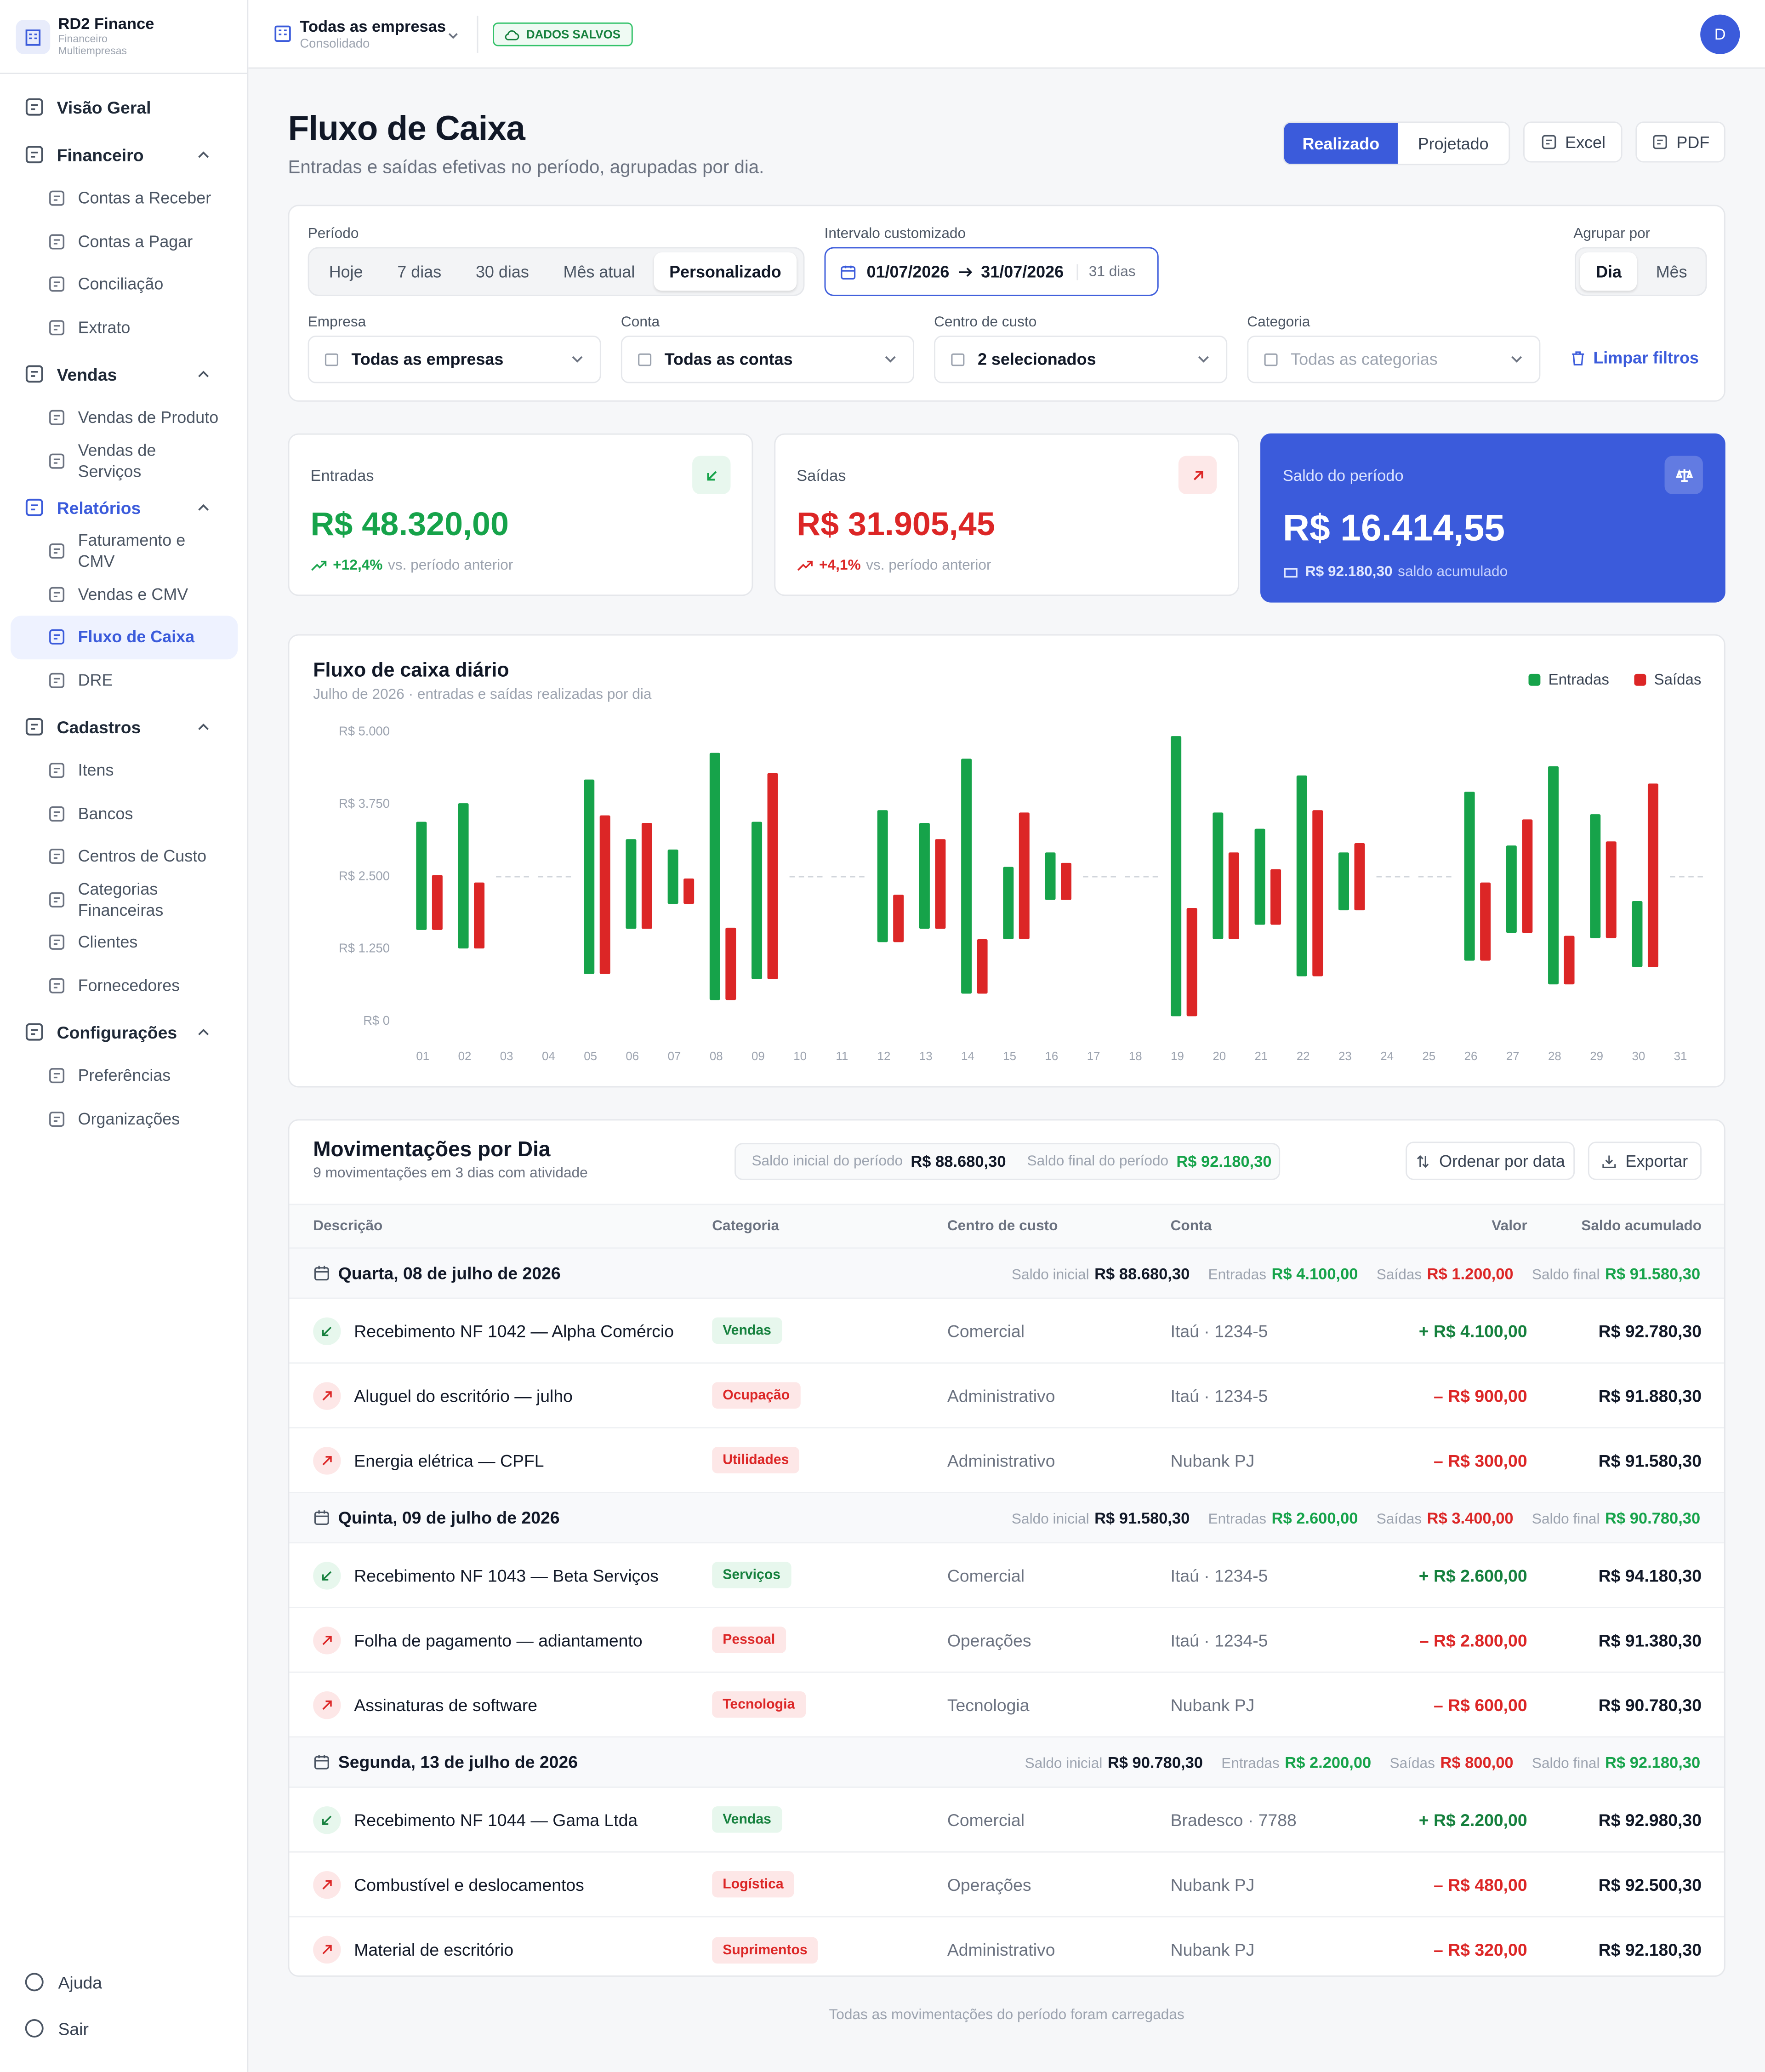 The width and height of the screenshot is (1765, 2072). Describe the element at coordinates (148, 418) in the screenshot. I see `nav-item-label: Vendas de Produto` at that location.